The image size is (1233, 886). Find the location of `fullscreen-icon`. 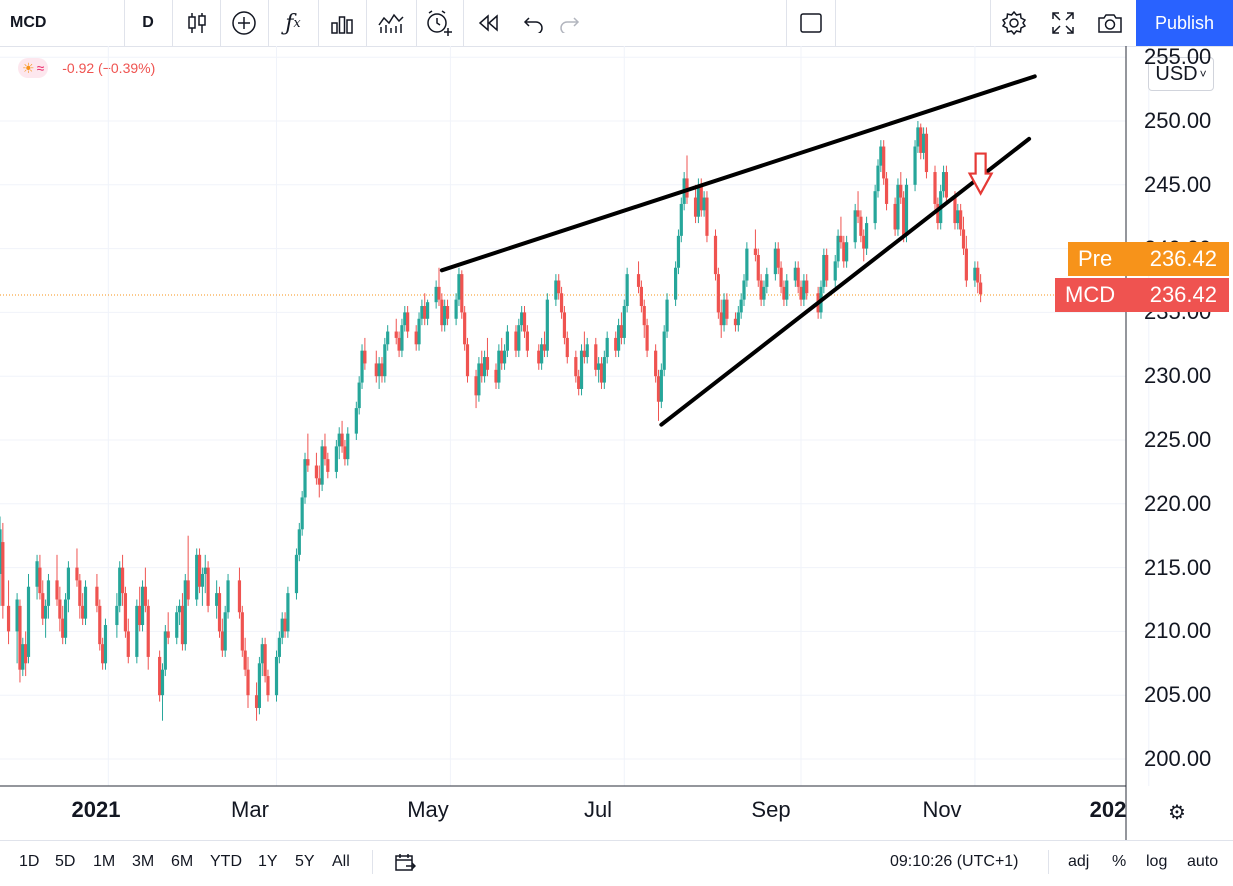

fullscreen-icon is located at coordinates (1063, 23).